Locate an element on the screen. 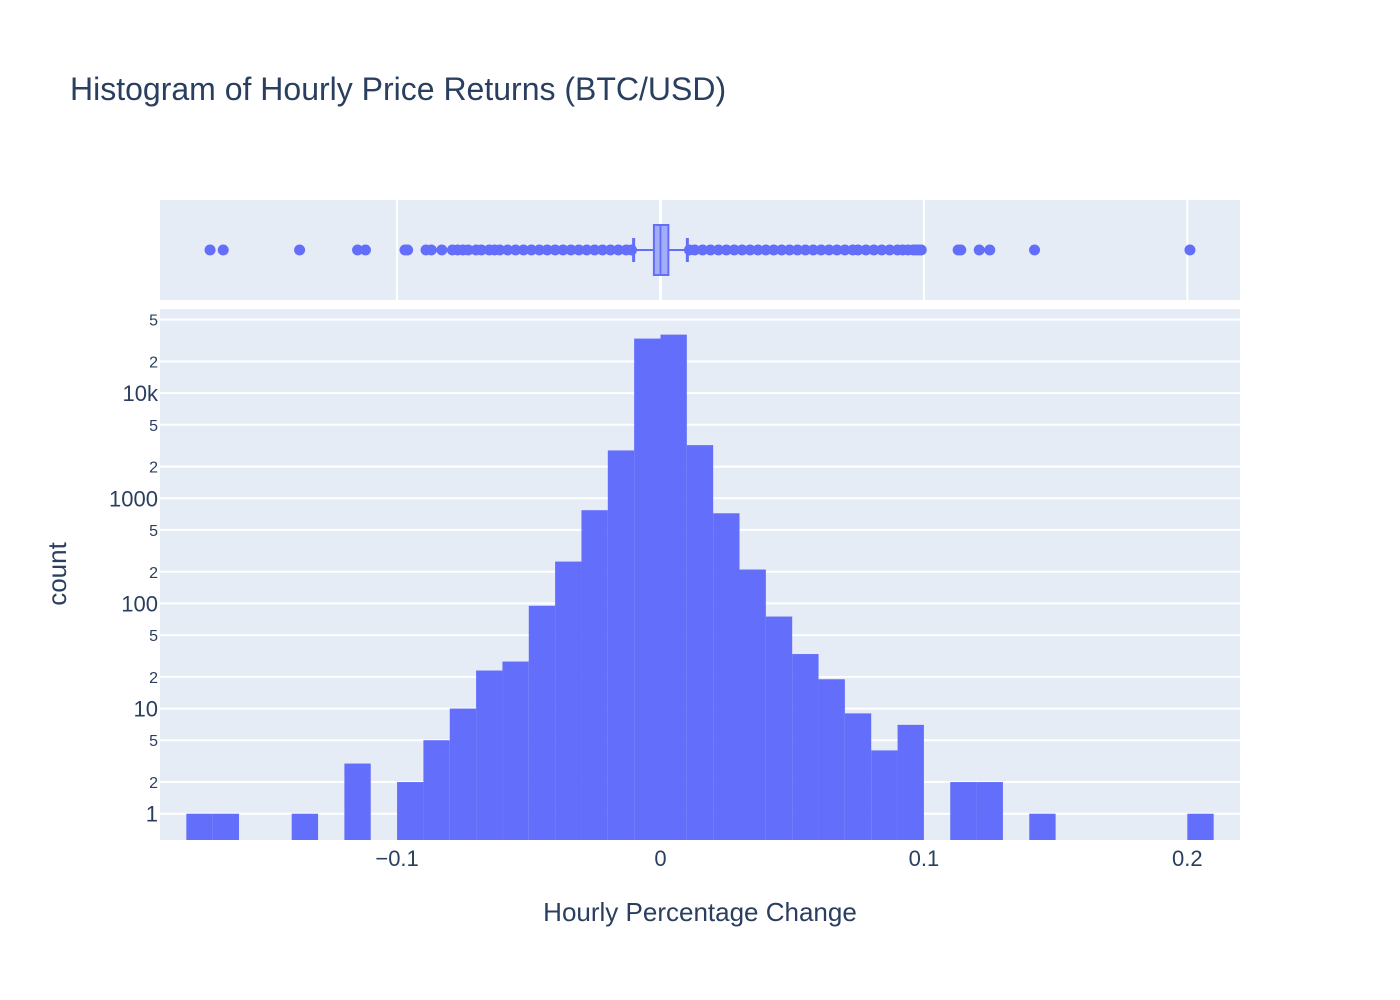 The image size is (1400, 1000). y-tick-label: 100 is located at coordinates (139, 603).